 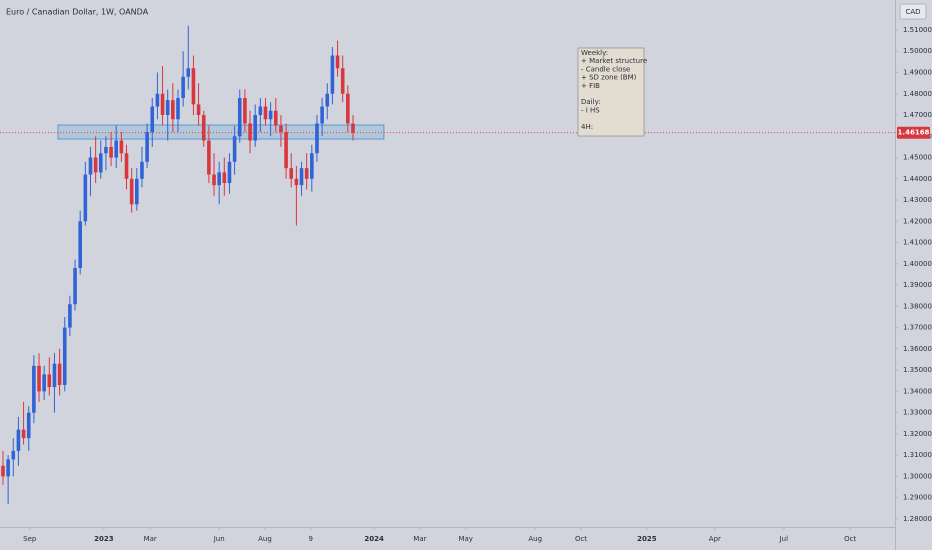 I want to click on y-tick-label: 1.31000, so click(x=917, y=455).